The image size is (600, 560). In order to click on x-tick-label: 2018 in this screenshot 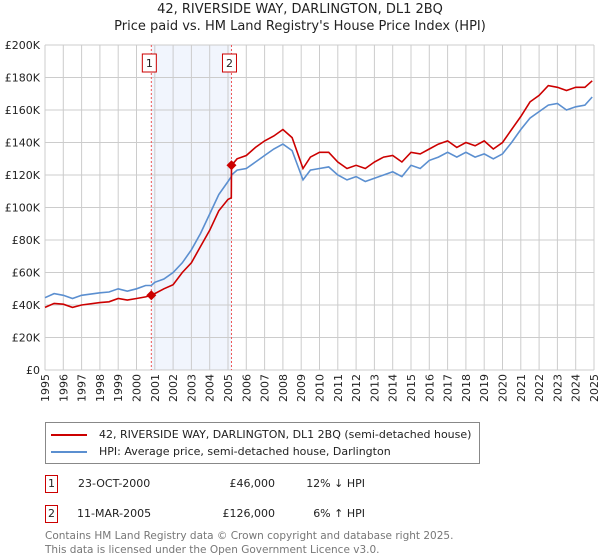, I will do `click(466, 388)`.